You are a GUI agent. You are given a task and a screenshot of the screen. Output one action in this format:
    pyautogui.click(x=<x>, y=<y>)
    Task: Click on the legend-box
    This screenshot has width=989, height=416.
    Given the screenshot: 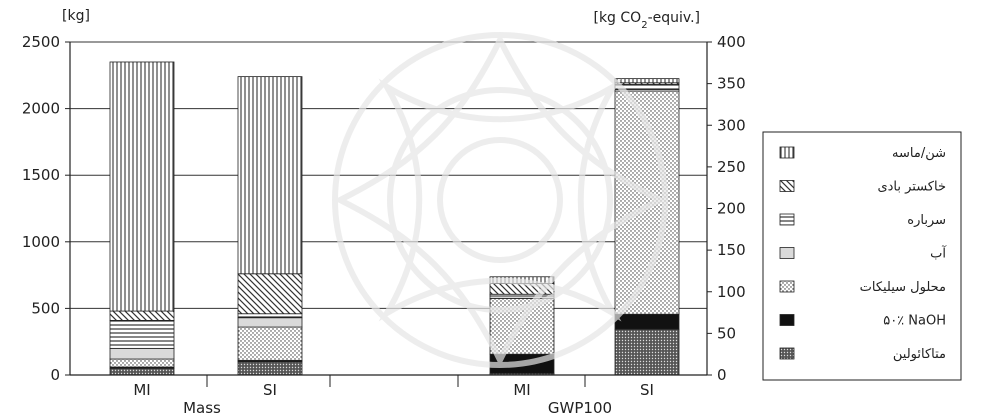 What is the action you would take?
    pyautogui.click(x=862, y=256)
    